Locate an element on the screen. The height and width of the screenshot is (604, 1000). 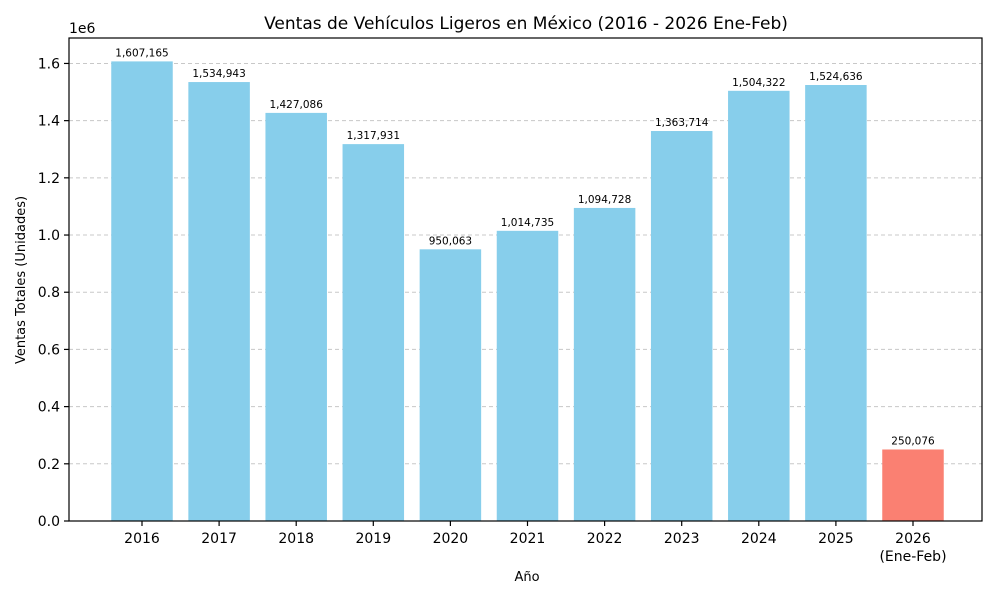
y-axis-label: Ventas Totales (Unidades) is located at coordinates (21, 280).